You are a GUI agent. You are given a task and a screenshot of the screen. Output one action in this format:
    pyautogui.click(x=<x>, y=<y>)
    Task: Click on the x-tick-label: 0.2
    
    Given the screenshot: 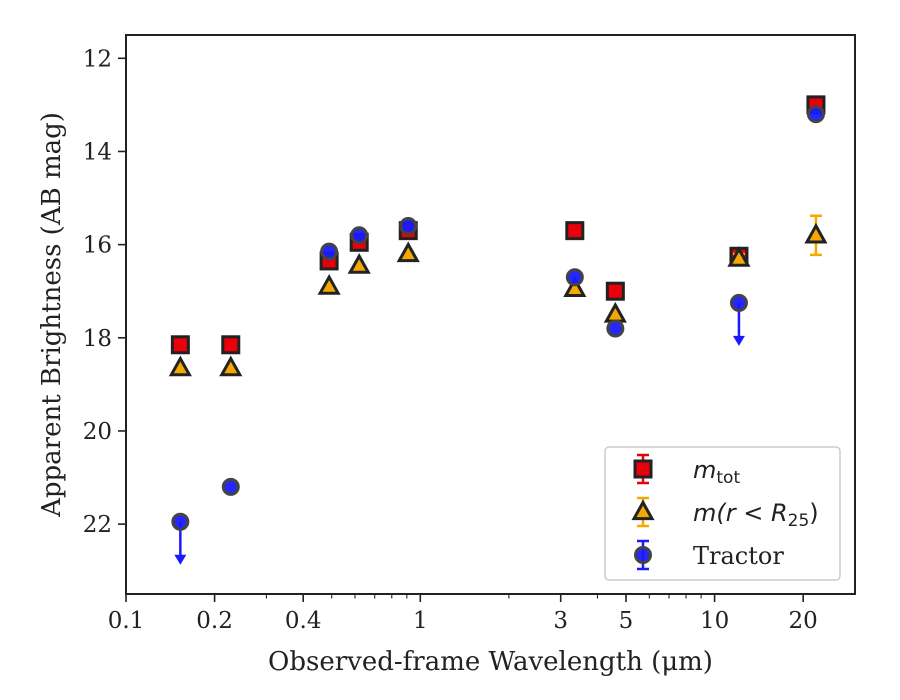 What is the action you would take?
    pyautogui.click(x=214, y=621)
    